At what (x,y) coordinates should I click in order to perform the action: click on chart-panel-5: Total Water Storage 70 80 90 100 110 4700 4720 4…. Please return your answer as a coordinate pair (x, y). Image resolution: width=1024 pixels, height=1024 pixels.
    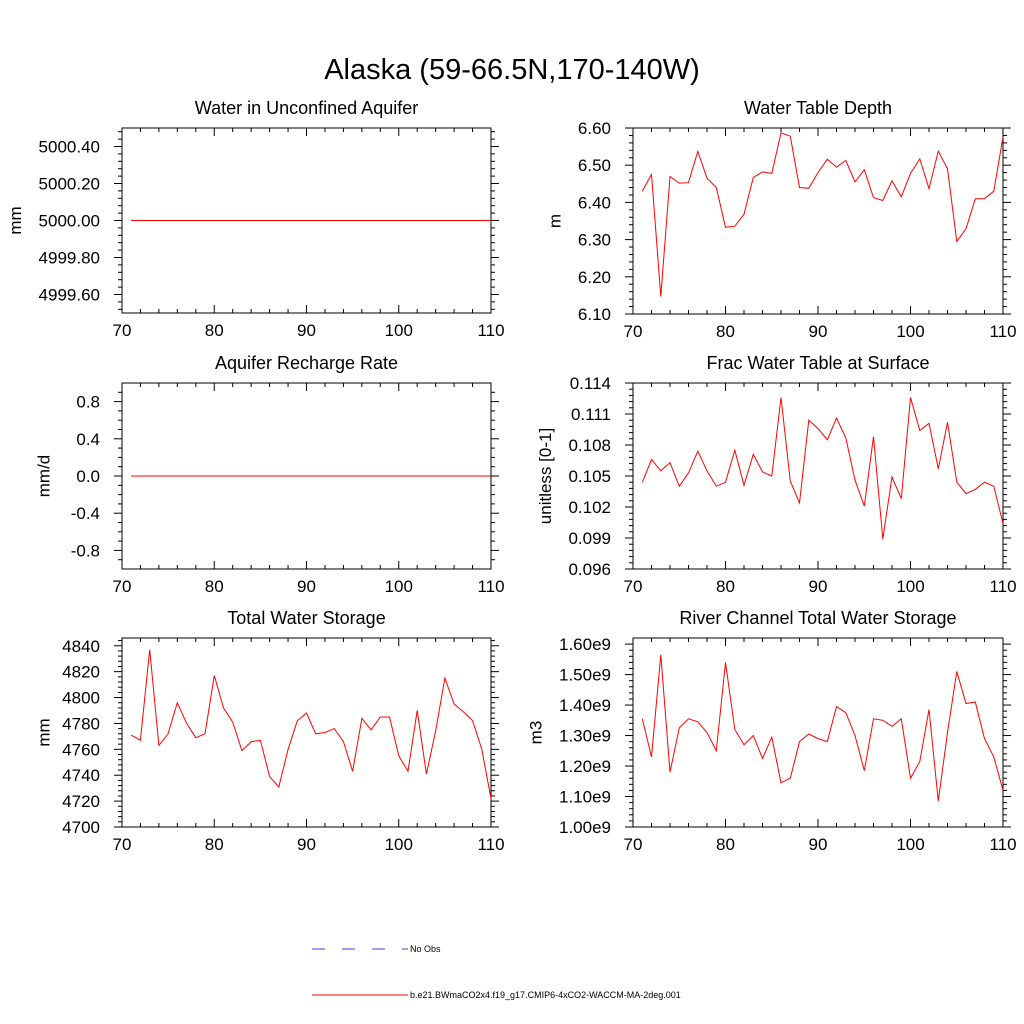
    Looking at the image, I should click on (270, 731).